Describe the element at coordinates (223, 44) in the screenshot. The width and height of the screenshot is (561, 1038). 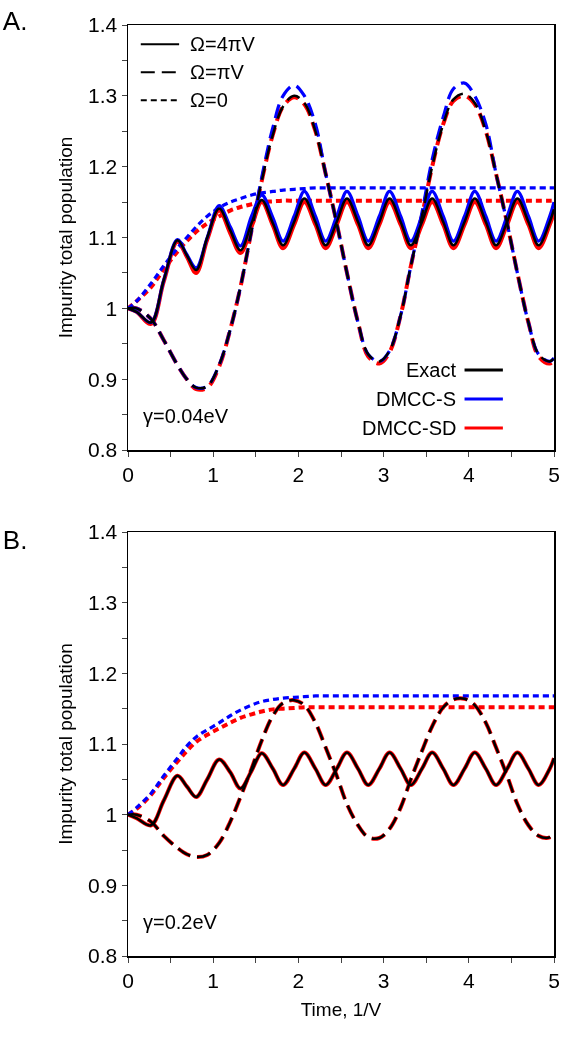
I see `annotation: Ω=4πV` at that location.